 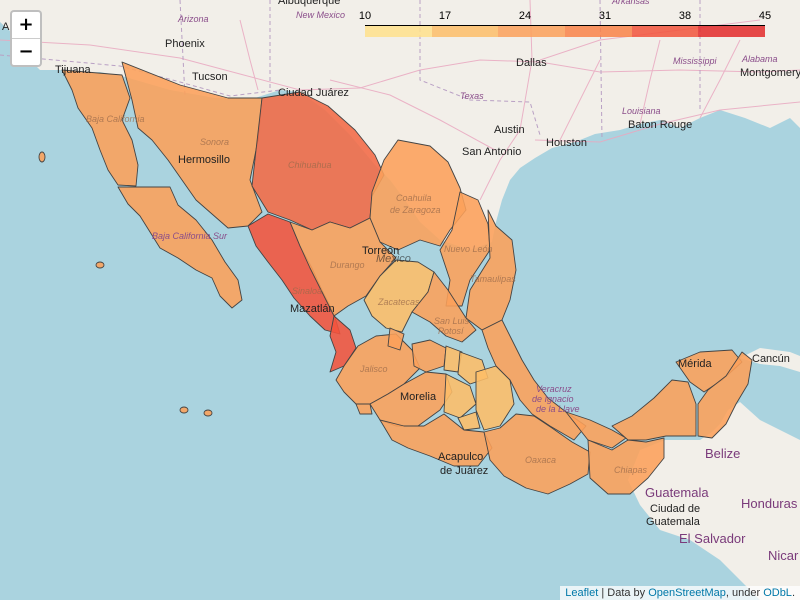 What do you see at coordinates (418, 397) in the screenshot?
I see `label-city: Morelia` at bounding box center [418, 397].